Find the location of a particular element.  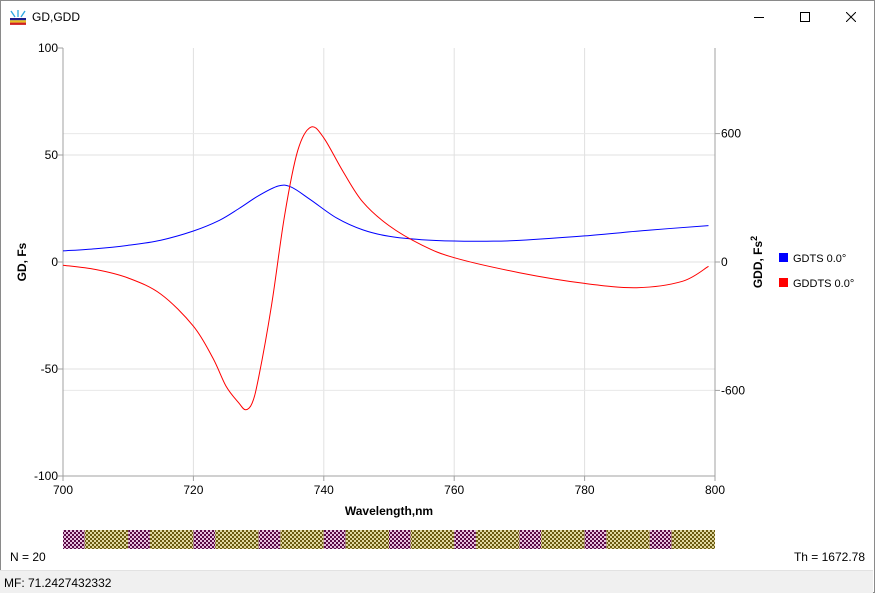

series-line-gdts is located at coordinates (385, 218).